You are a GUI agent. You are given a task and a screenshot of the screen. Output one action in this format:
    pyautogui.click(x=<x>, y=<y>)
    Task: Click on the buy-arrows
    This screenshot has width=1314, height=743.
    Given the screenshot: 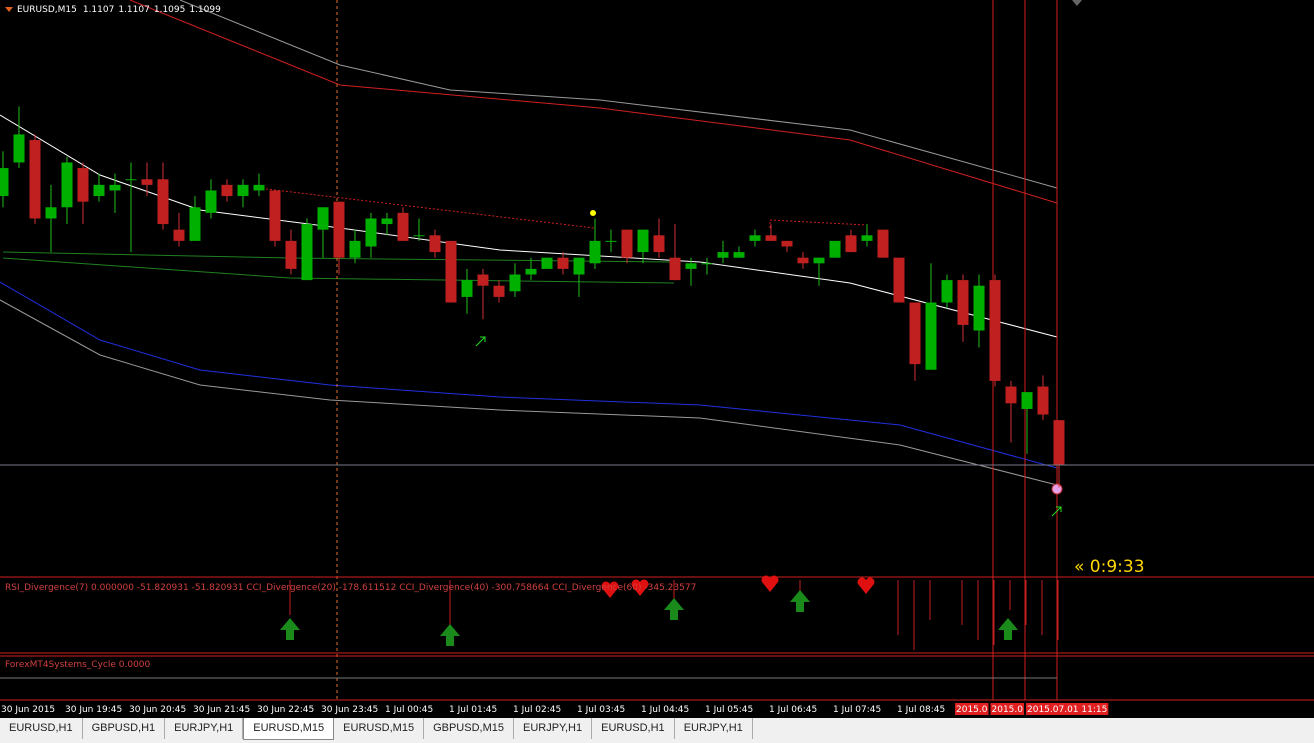 What is the action you would take?
    pyautogui.click(x=649, y=618)
    